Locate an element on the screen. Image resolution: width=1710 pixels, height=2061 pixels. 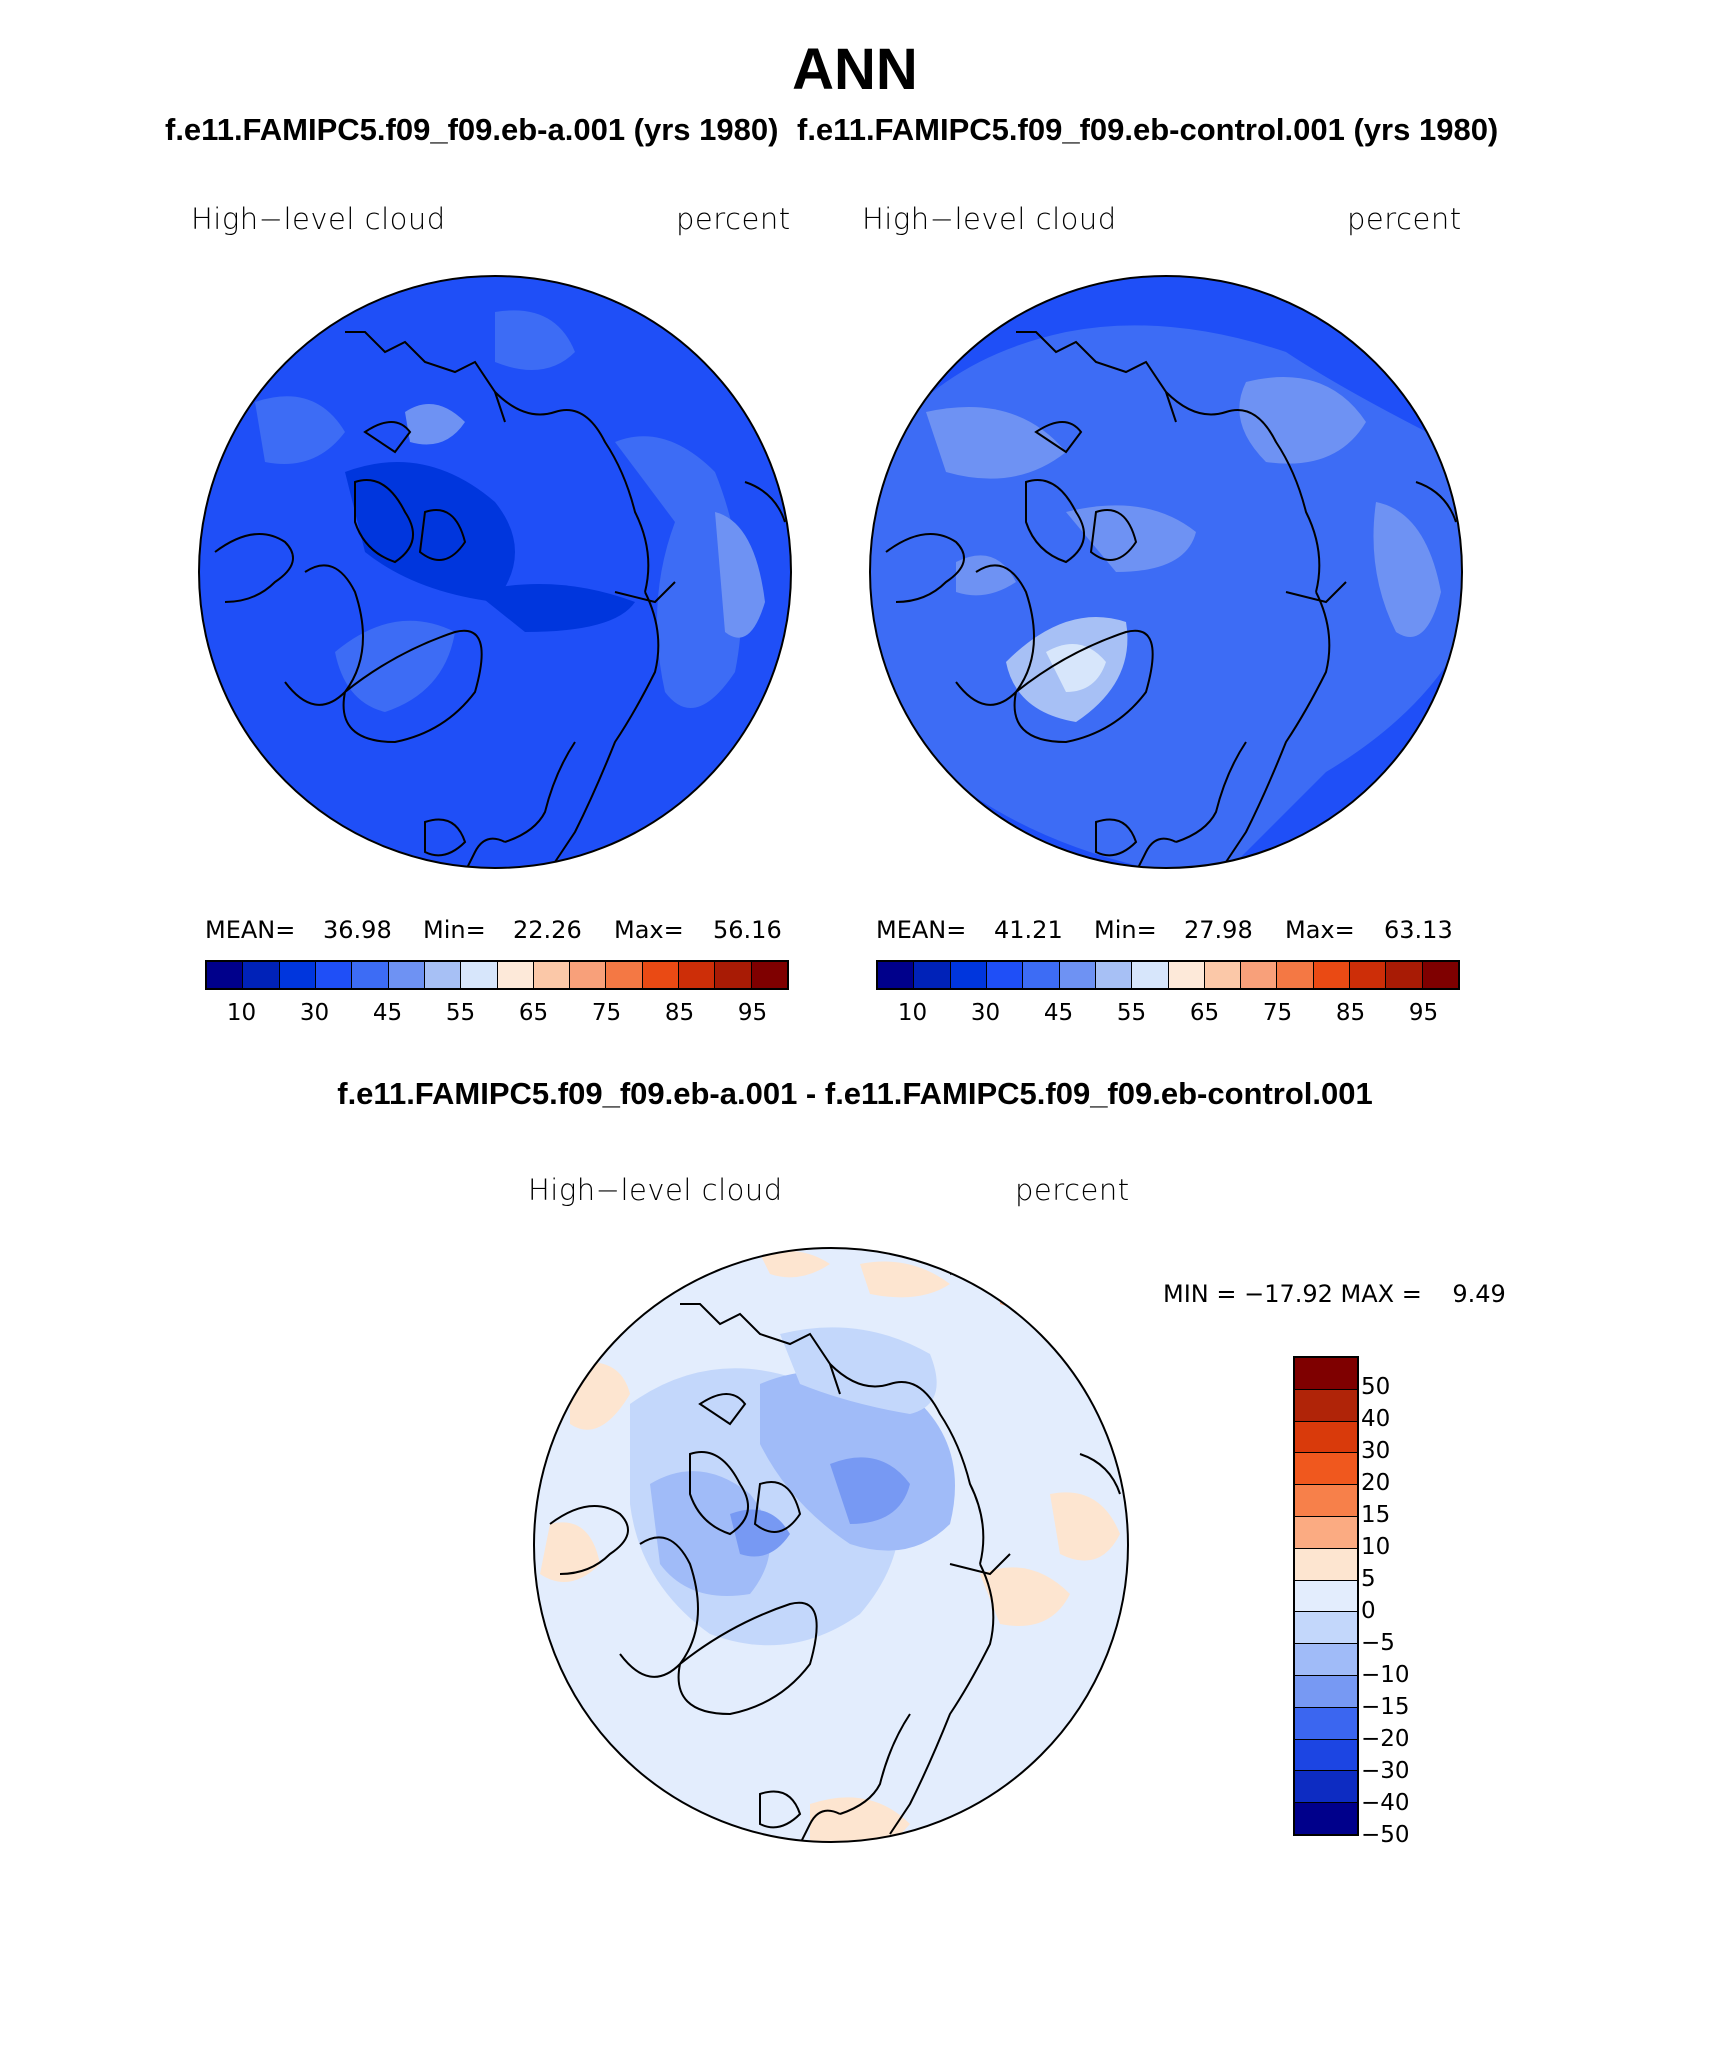
panel-a-variable: High−level cloud is located at coordinates (318, 219).